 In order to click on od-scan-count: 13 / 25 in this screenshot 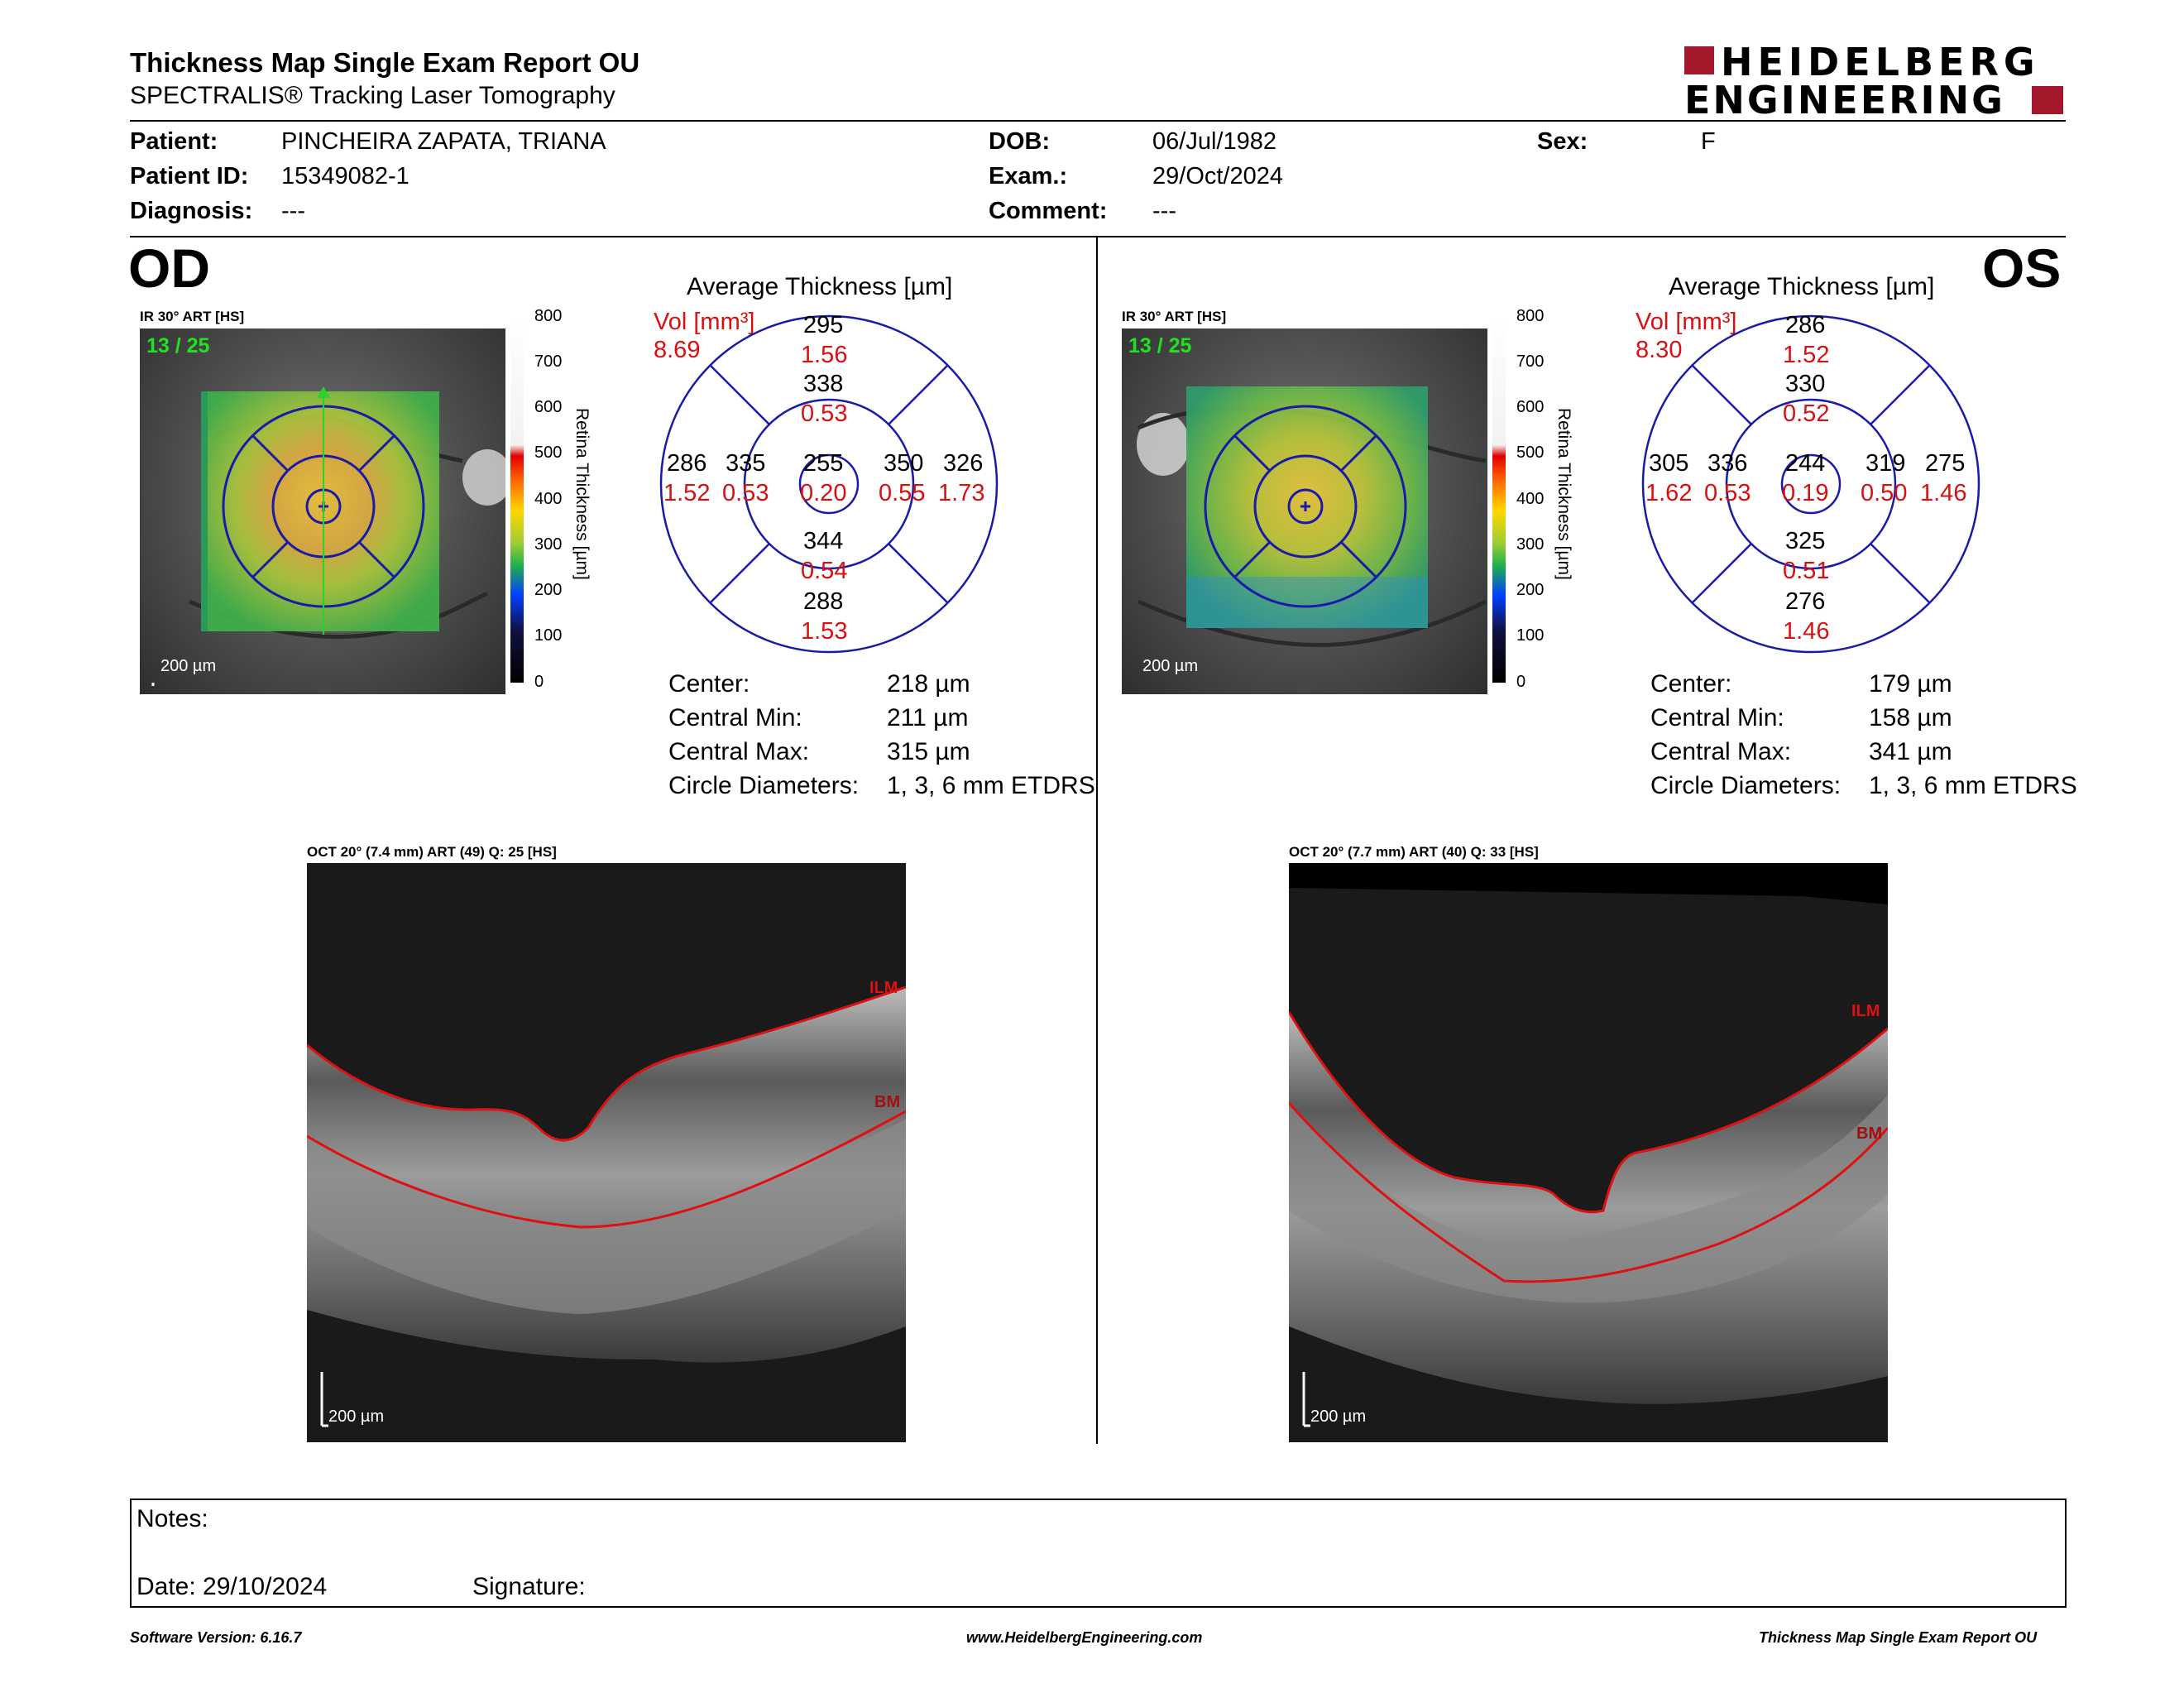, I will do `click(178, 345)`.